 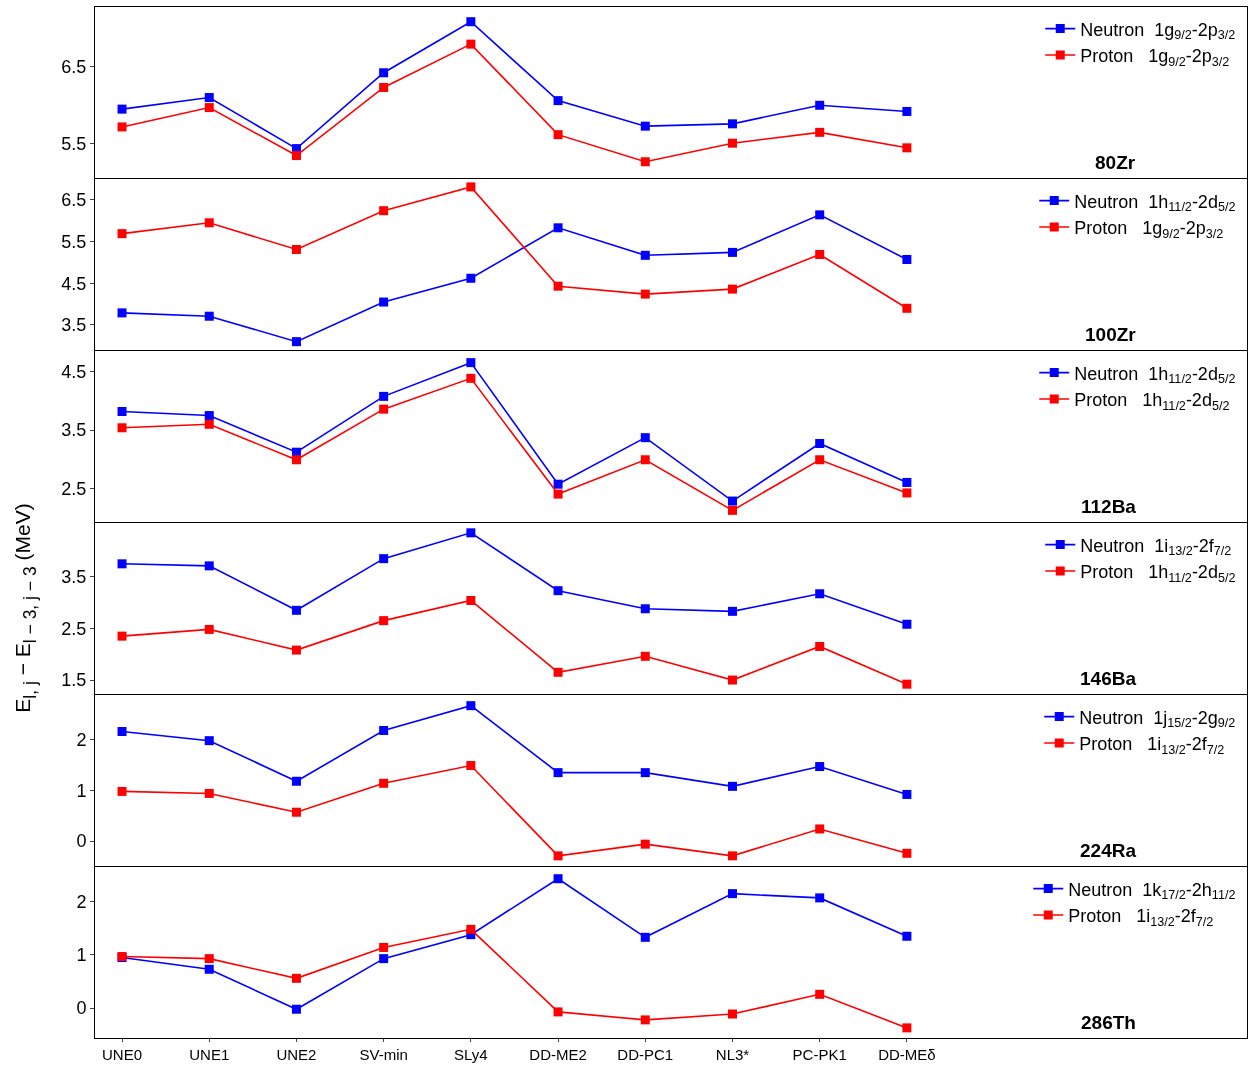 What do you see at coordinates (471, 1054) in the screenshot?
I see `x-tick-label: SLy4` at bounding box center [471, 1054].